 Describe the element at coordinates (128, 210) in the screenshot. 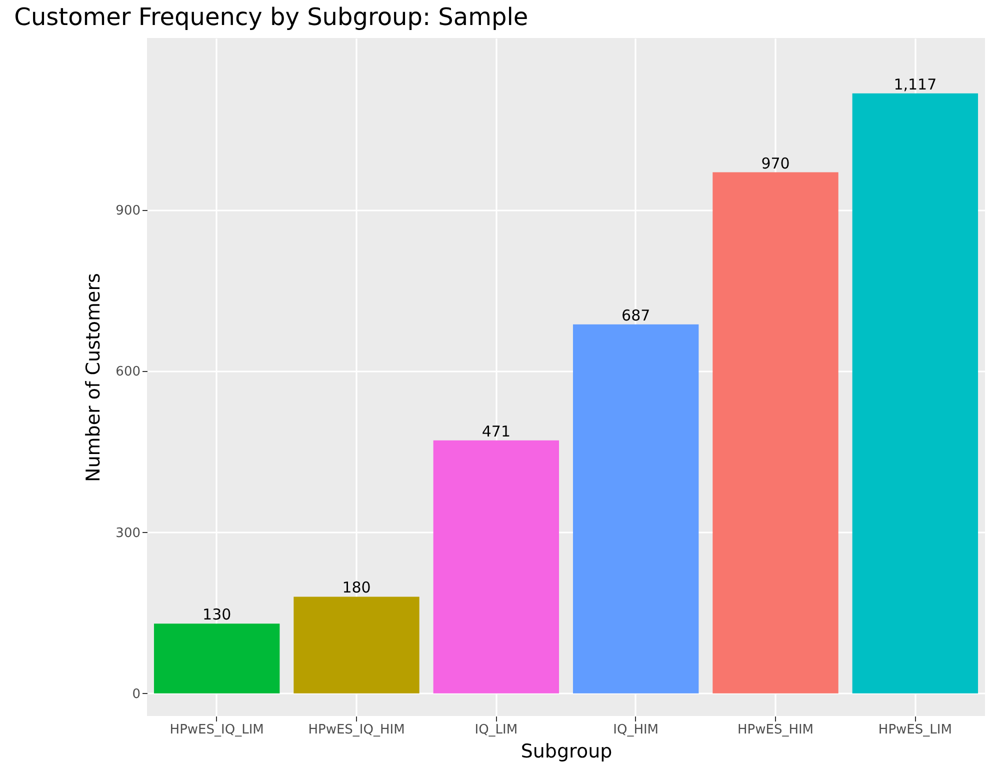

I see `y-tick-label: 900` at that location.